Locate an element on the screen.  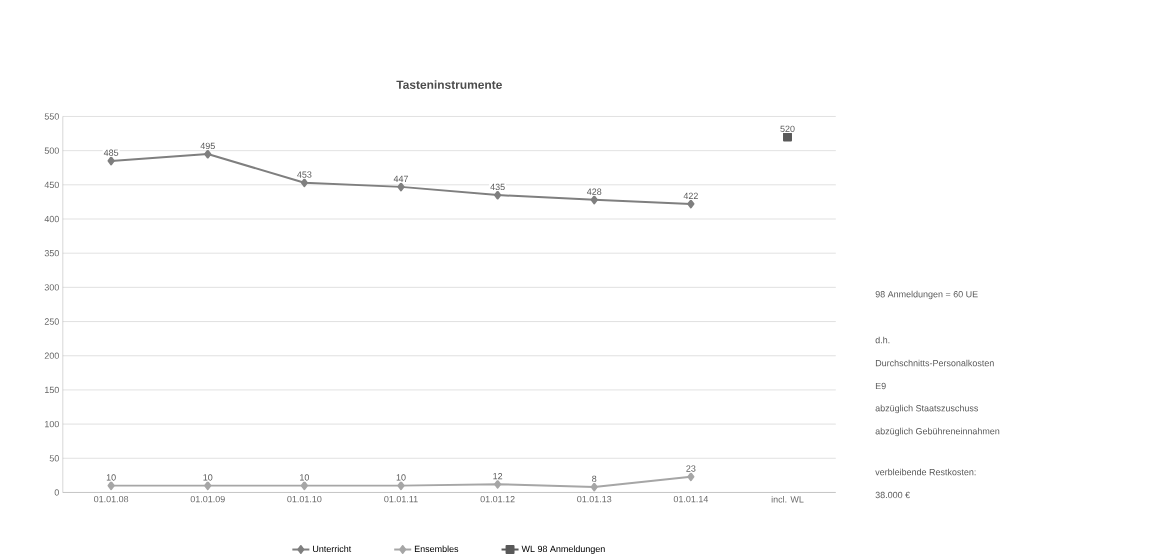
y-tick-label: 100 is located at coordinates (52, 424).